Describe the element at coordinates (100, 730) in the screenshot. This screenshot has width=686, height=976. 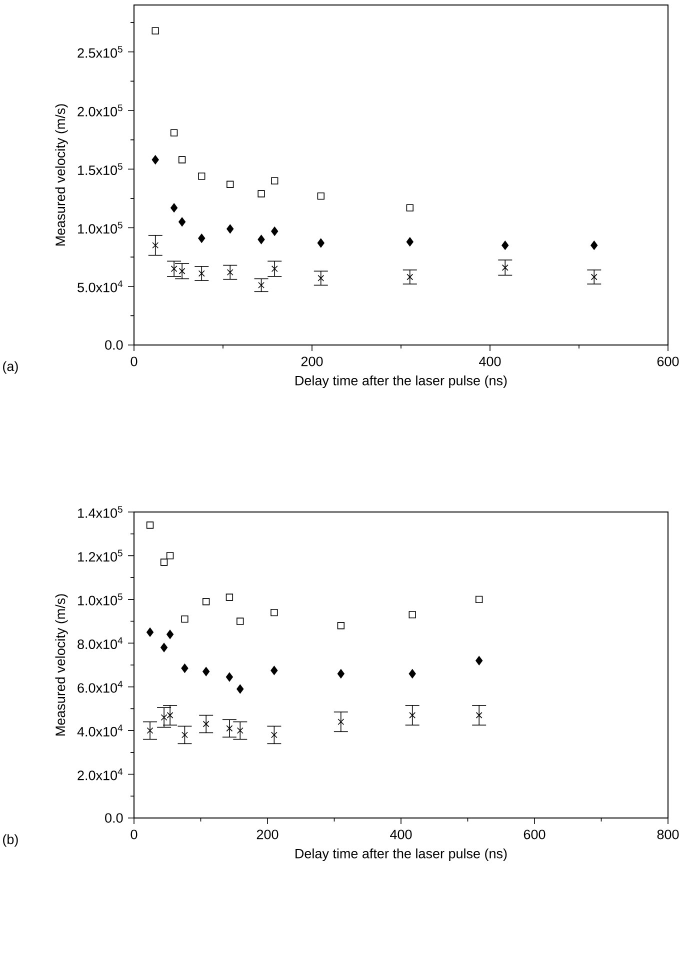
I see `y-tick-label: 4.0x10$^{4}$` at that location.